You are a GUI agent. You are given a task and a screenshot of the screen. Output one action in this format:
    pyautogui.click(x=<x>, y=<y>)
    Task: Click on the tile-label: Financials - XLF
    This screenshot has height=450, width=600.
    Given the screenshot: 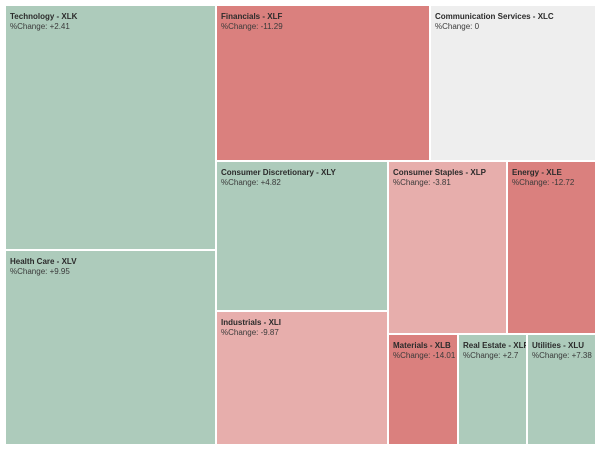 What is the action you would take?
    pyautogui.click(x=252, y=16)
    